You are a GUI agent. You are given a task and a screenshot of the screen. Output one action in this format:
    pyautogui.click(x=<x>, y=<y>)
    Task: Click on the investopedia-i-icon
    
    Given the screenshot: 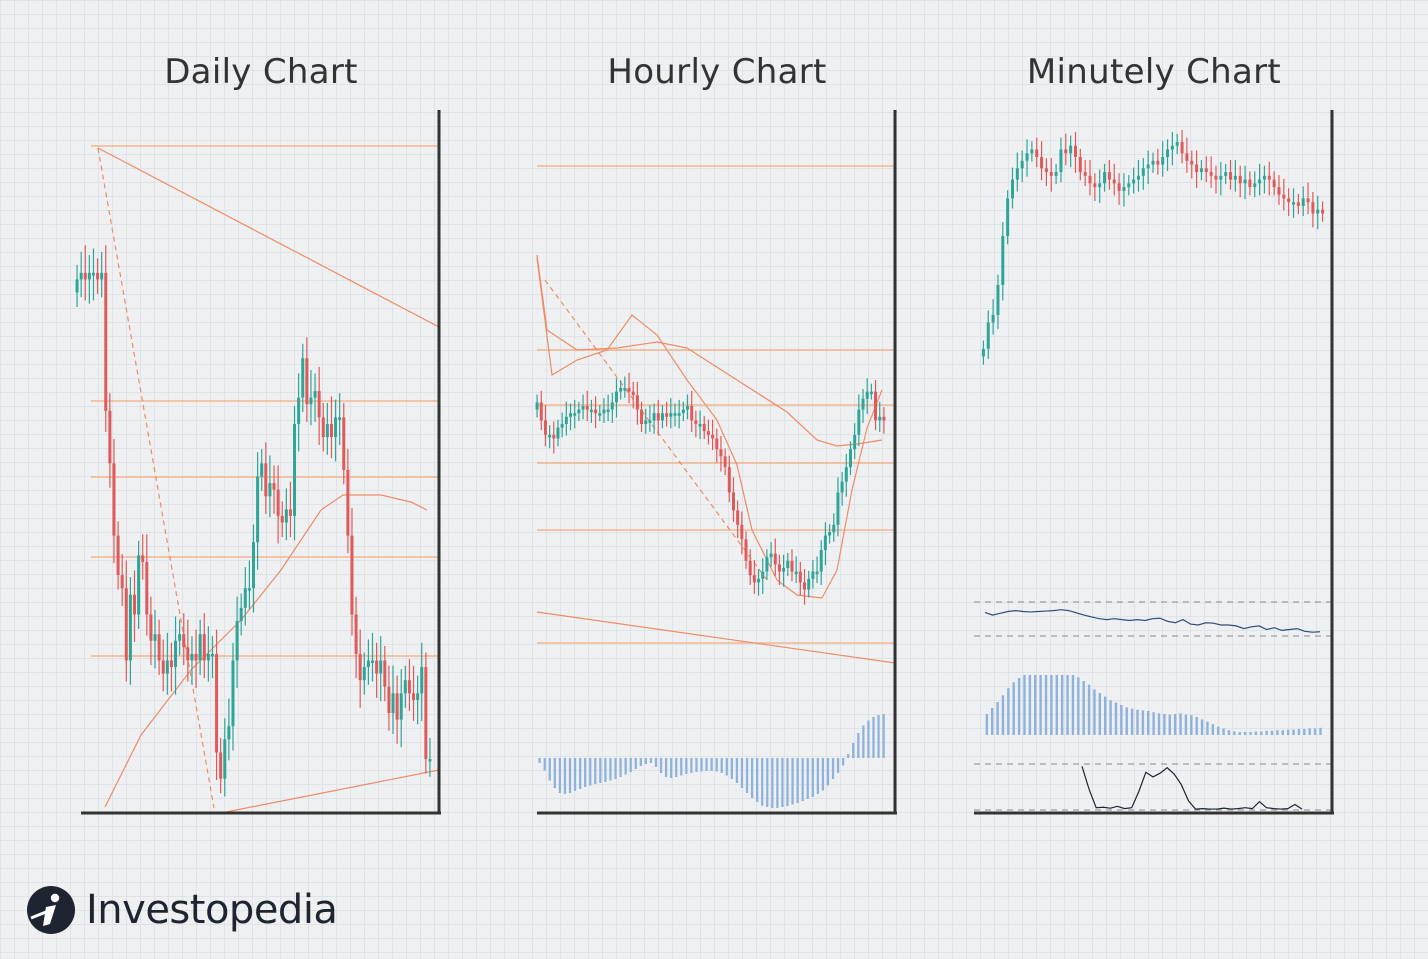 What is the action you would take?
    pyautogui.click(x=51, y=910)
    